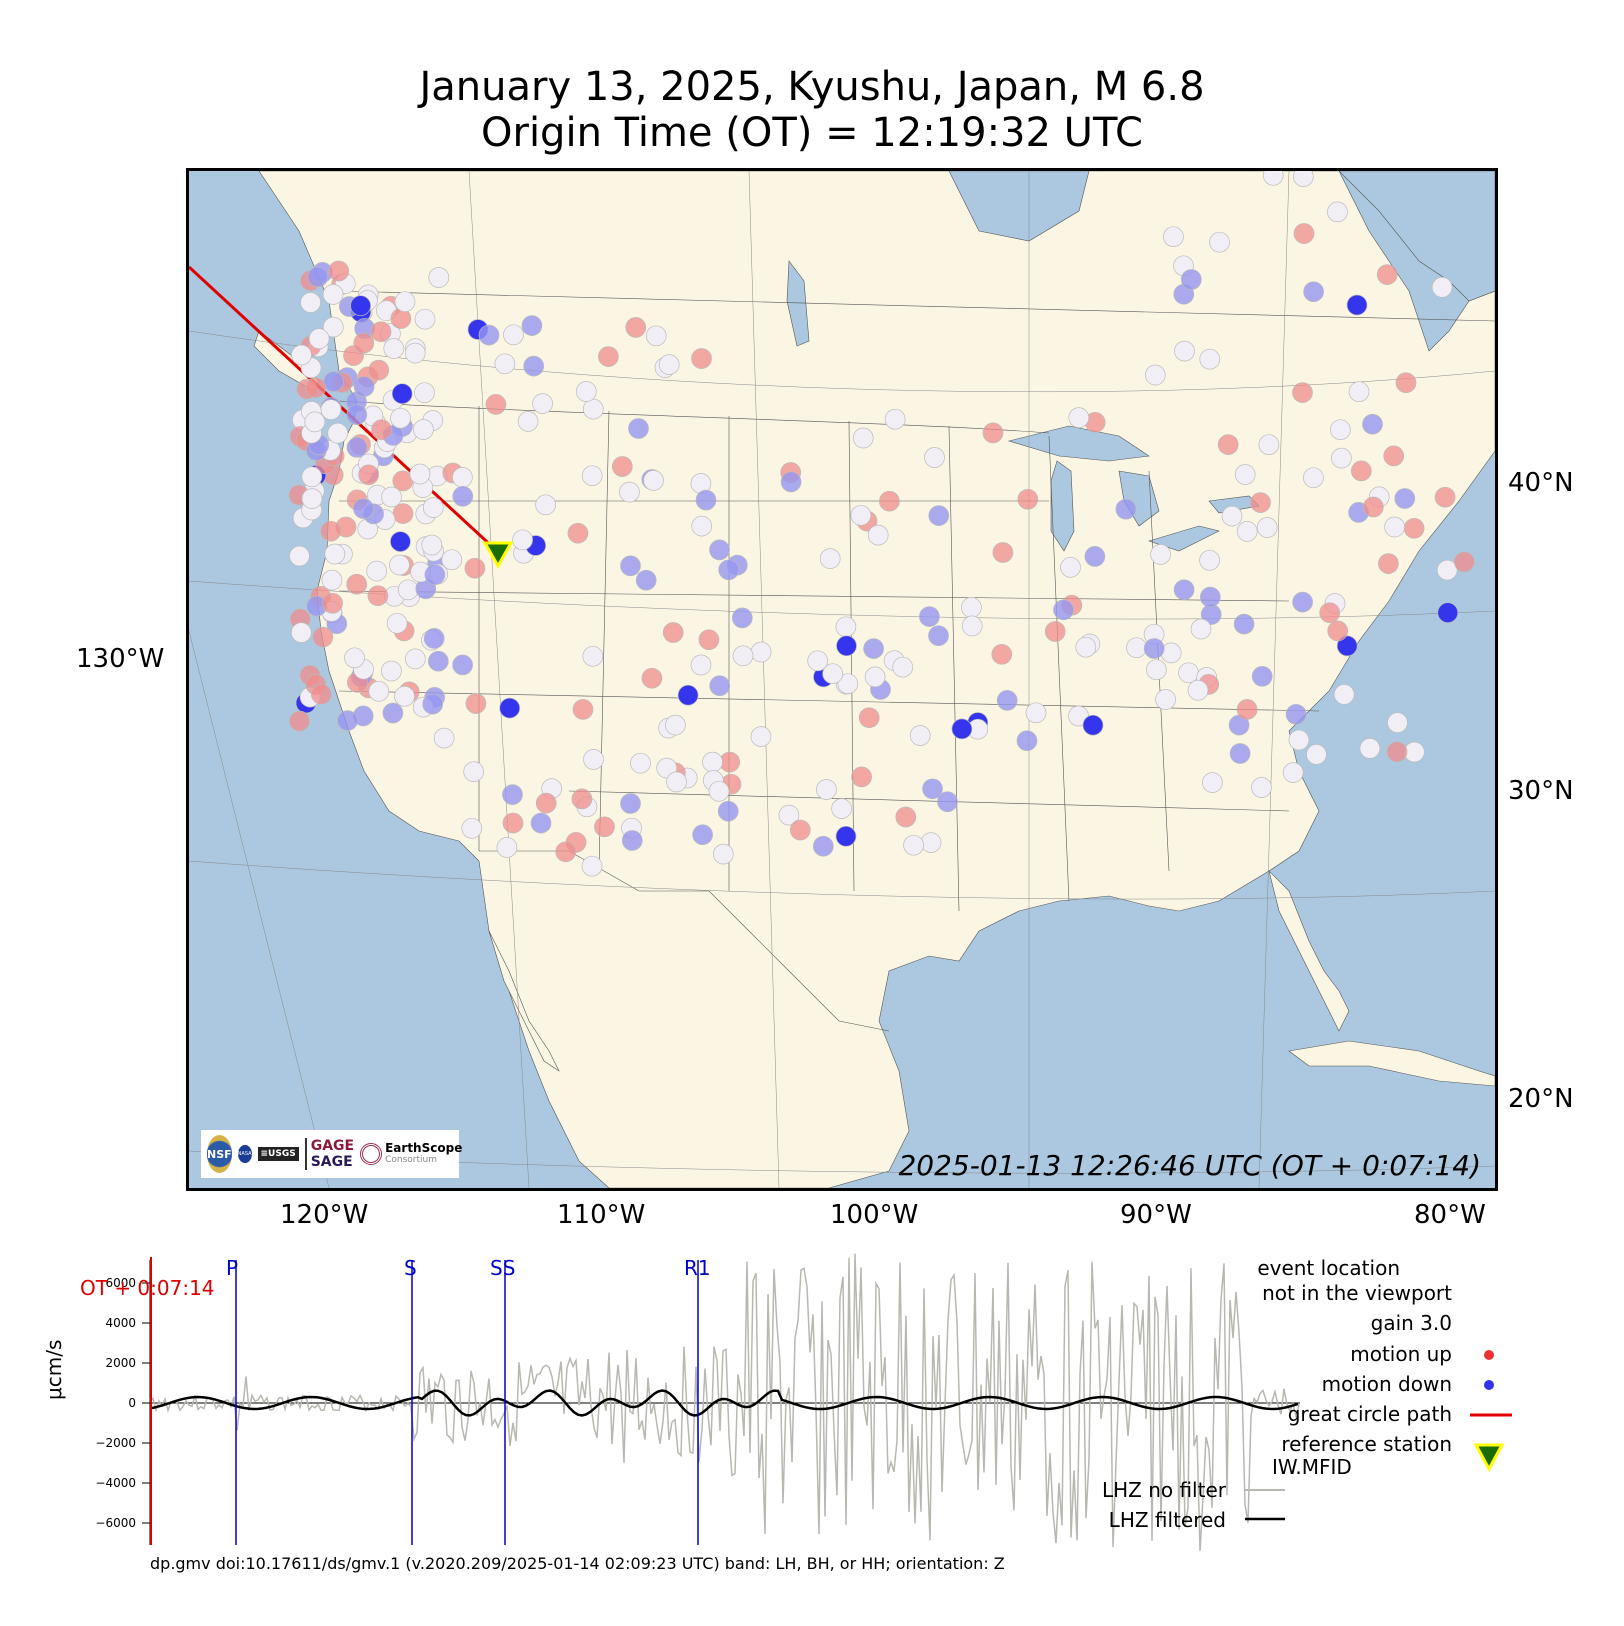 The width and height of the screenshot is (1624, 1626). Describe the element at coordinates (332, 1146) in the screenshot. I see `gage-text: GAGE` at that location.